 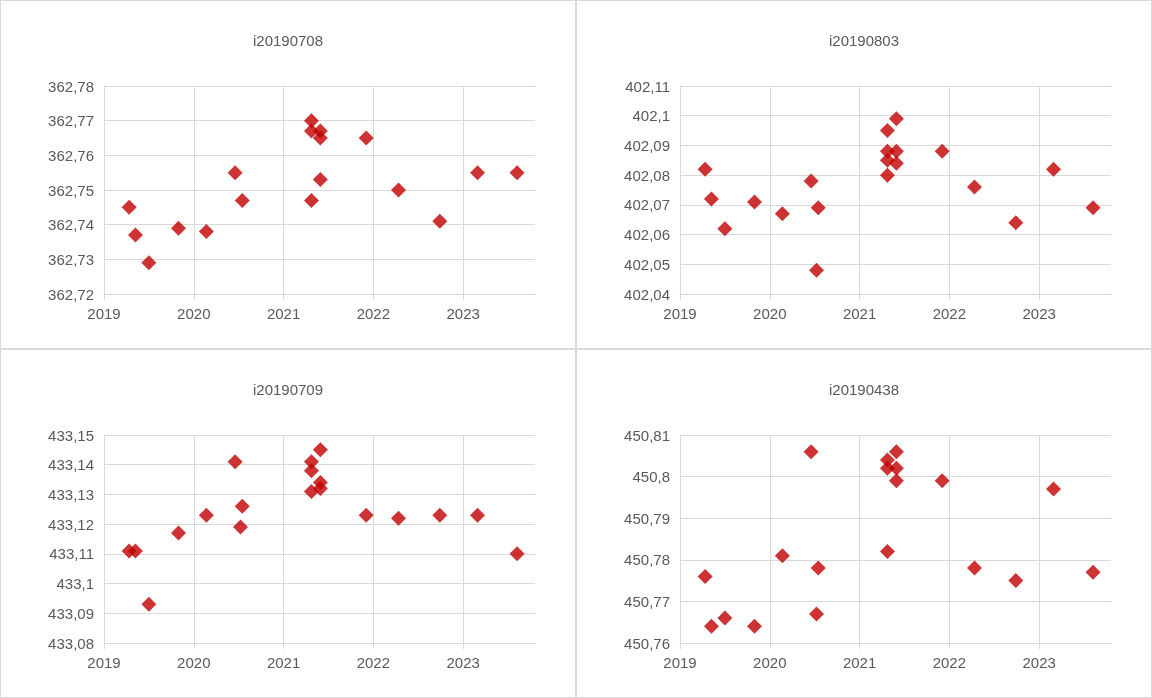 I want to click on chart-title: i20190803, so click(x=864, y=40).